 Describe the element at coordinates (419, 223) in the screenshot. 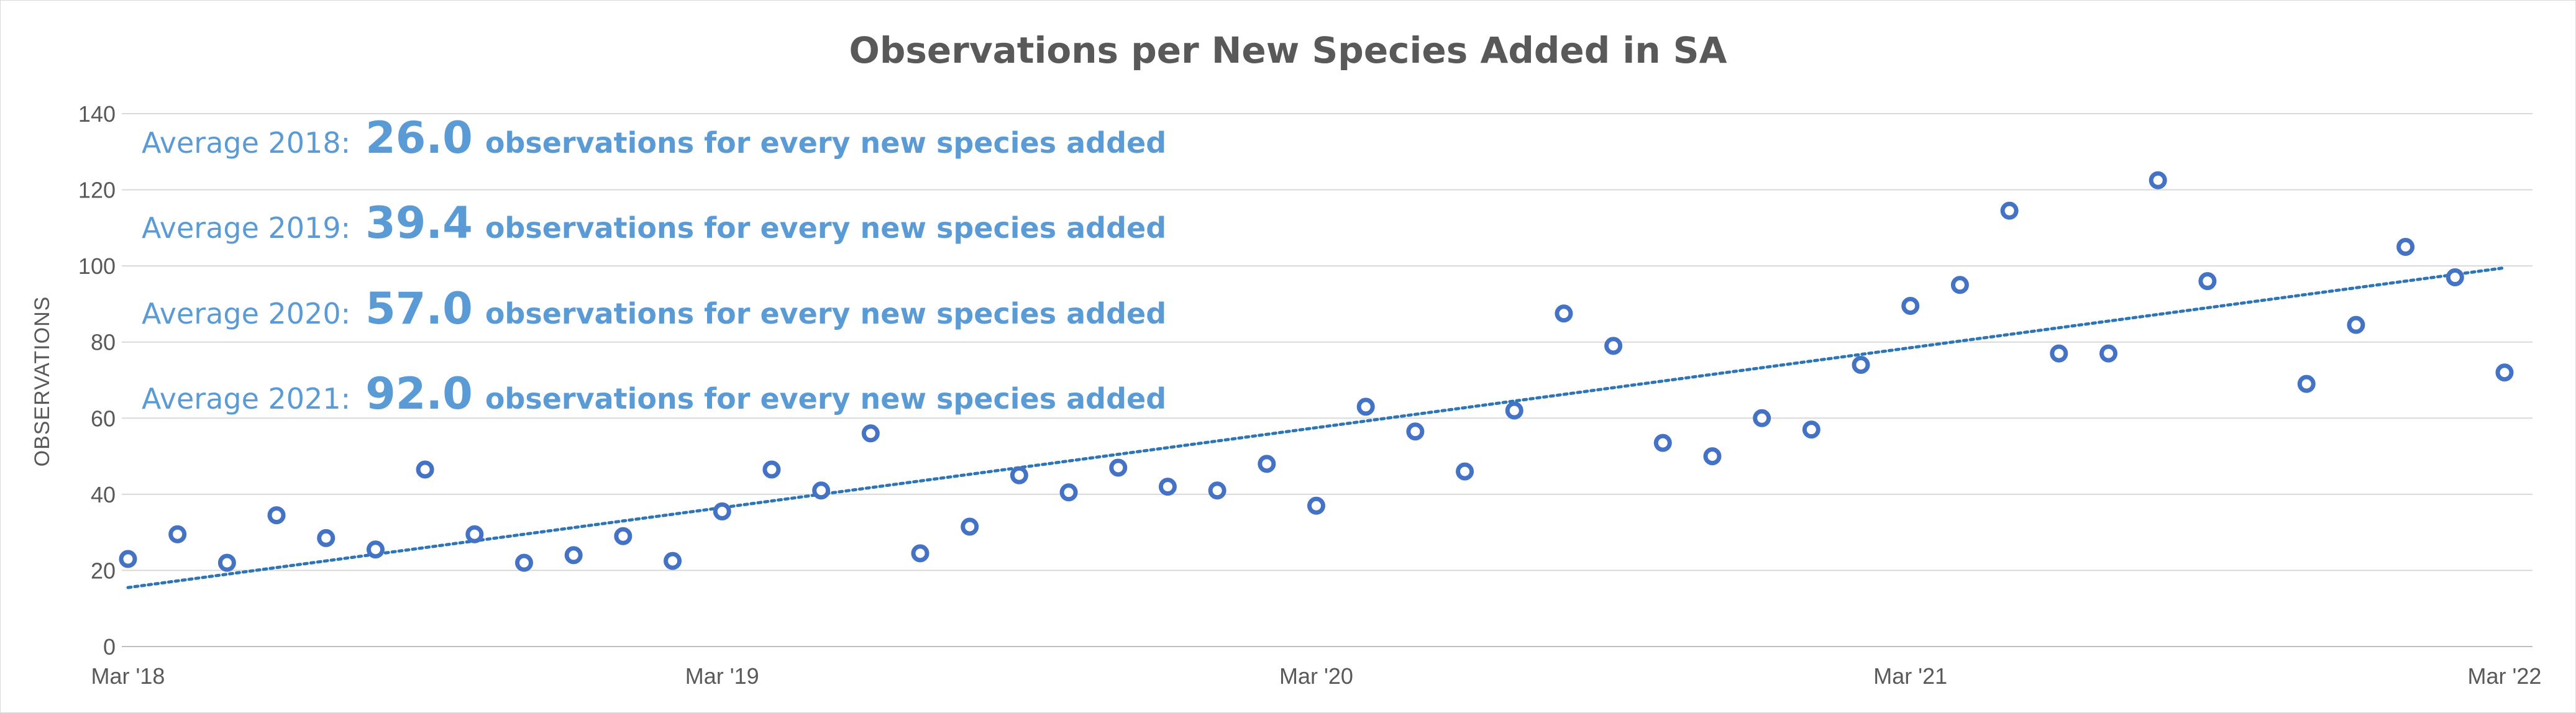

I see `annotation-value: 39.4` at that location.